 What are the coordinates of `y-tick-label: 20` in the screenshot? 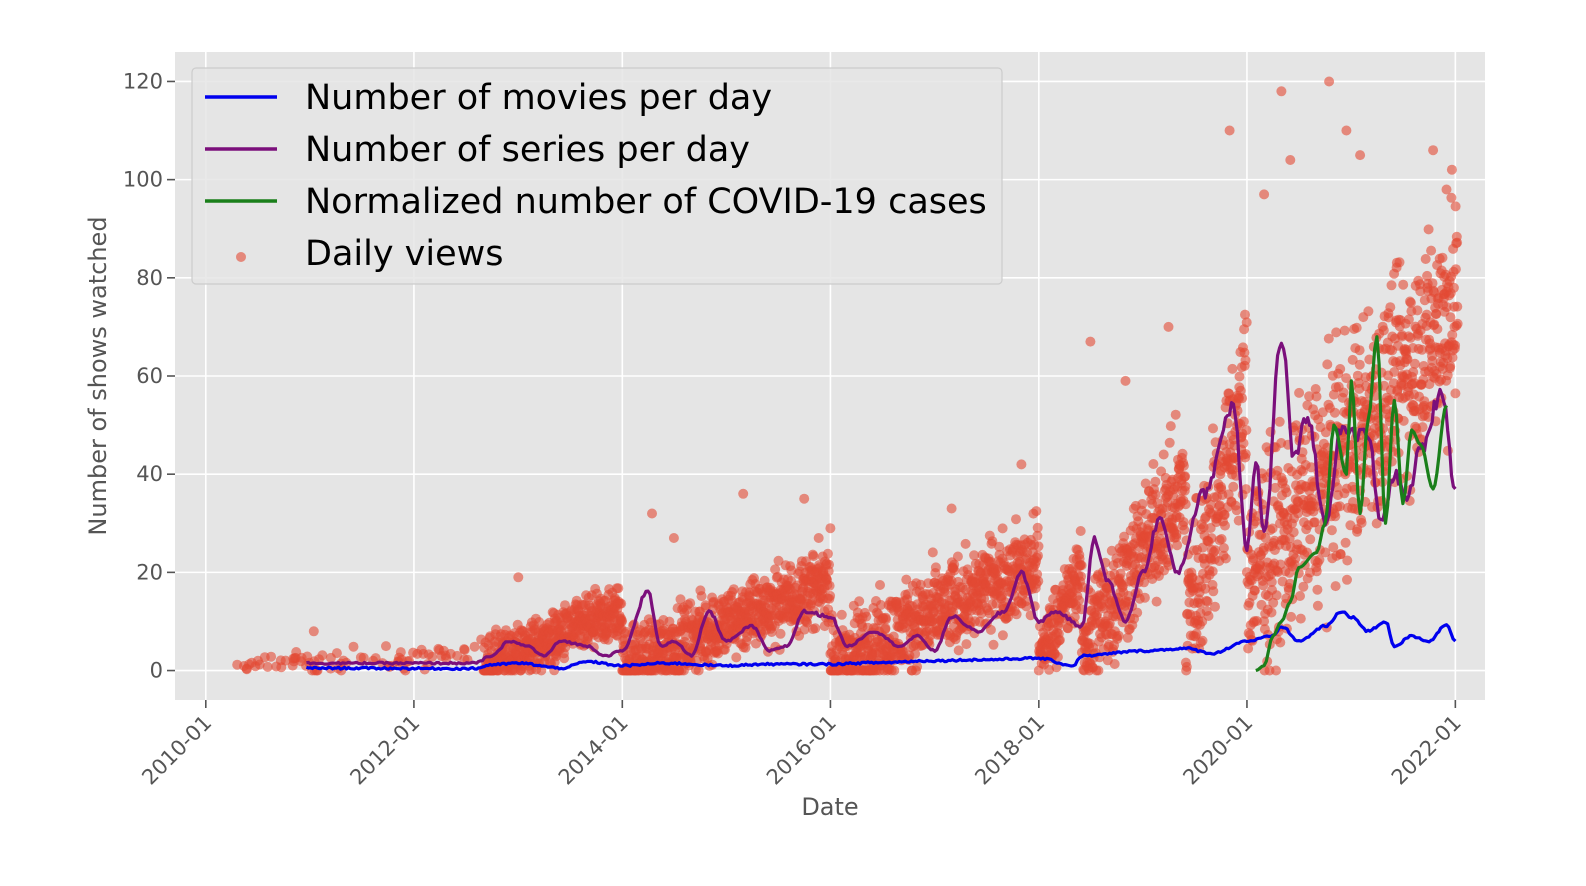 It's located at (149, 572).